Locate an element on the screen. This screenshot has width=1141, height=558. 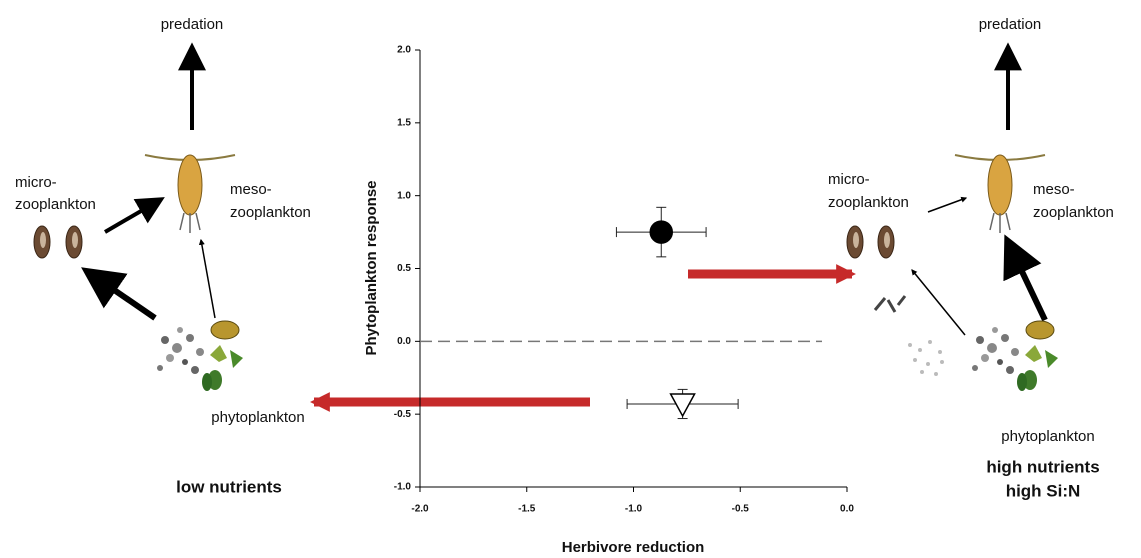
y-tick-label: -1.0 is located at coordinates (403, 487).